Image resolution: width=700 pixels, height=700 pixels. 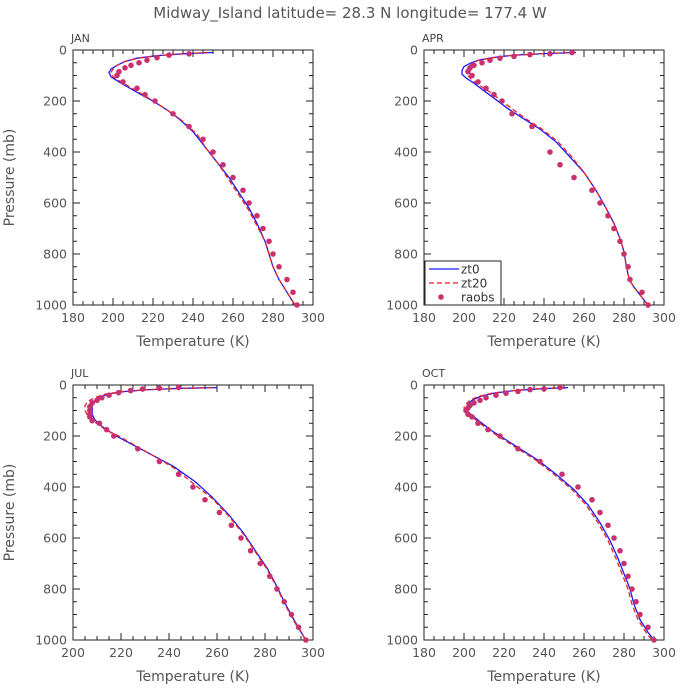 I want to click on legend-label-zt0: zt0, so click(x=470, y=270).